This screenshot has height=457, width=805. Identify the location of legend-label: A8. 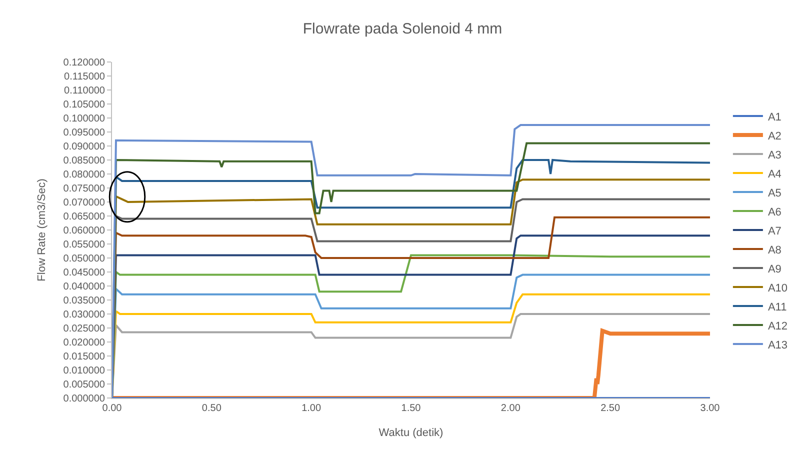
(775, 250).